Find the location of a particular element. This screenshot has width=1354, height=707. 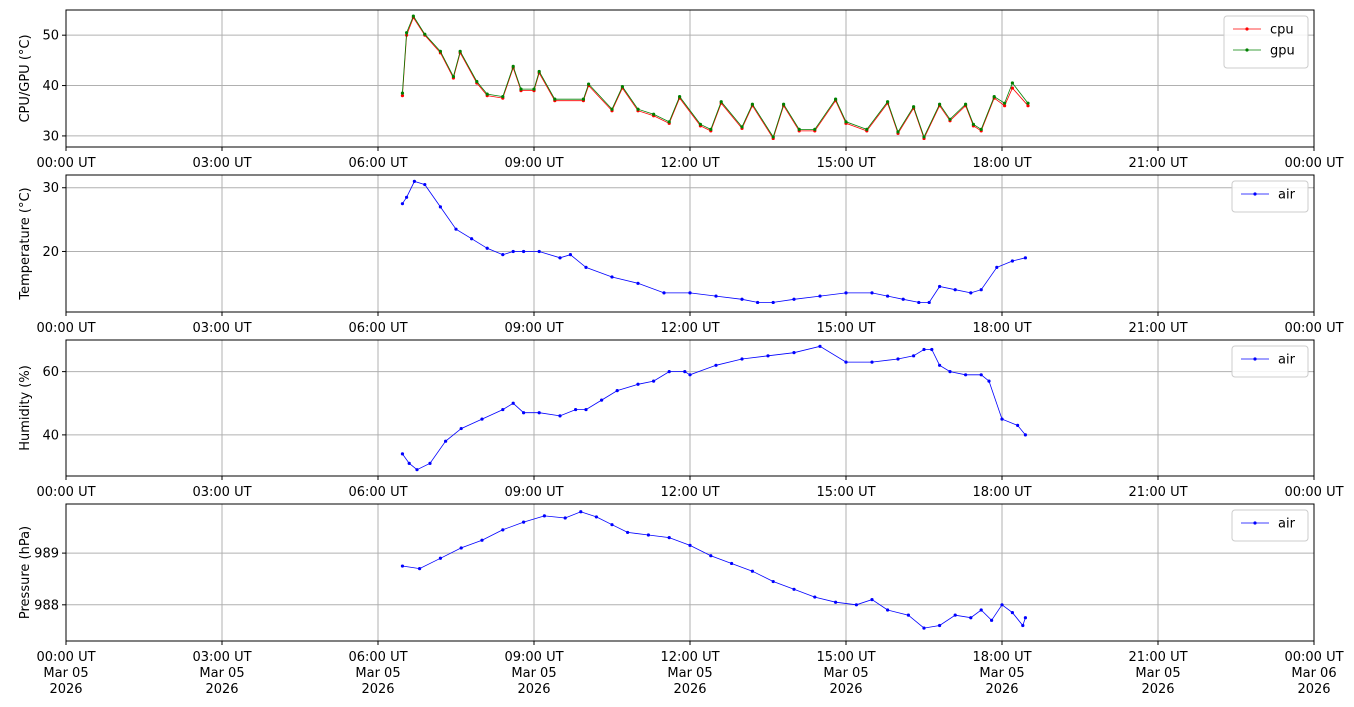

x-tick-label-line: 18:00 UT is located at coordinates (1001, 657).